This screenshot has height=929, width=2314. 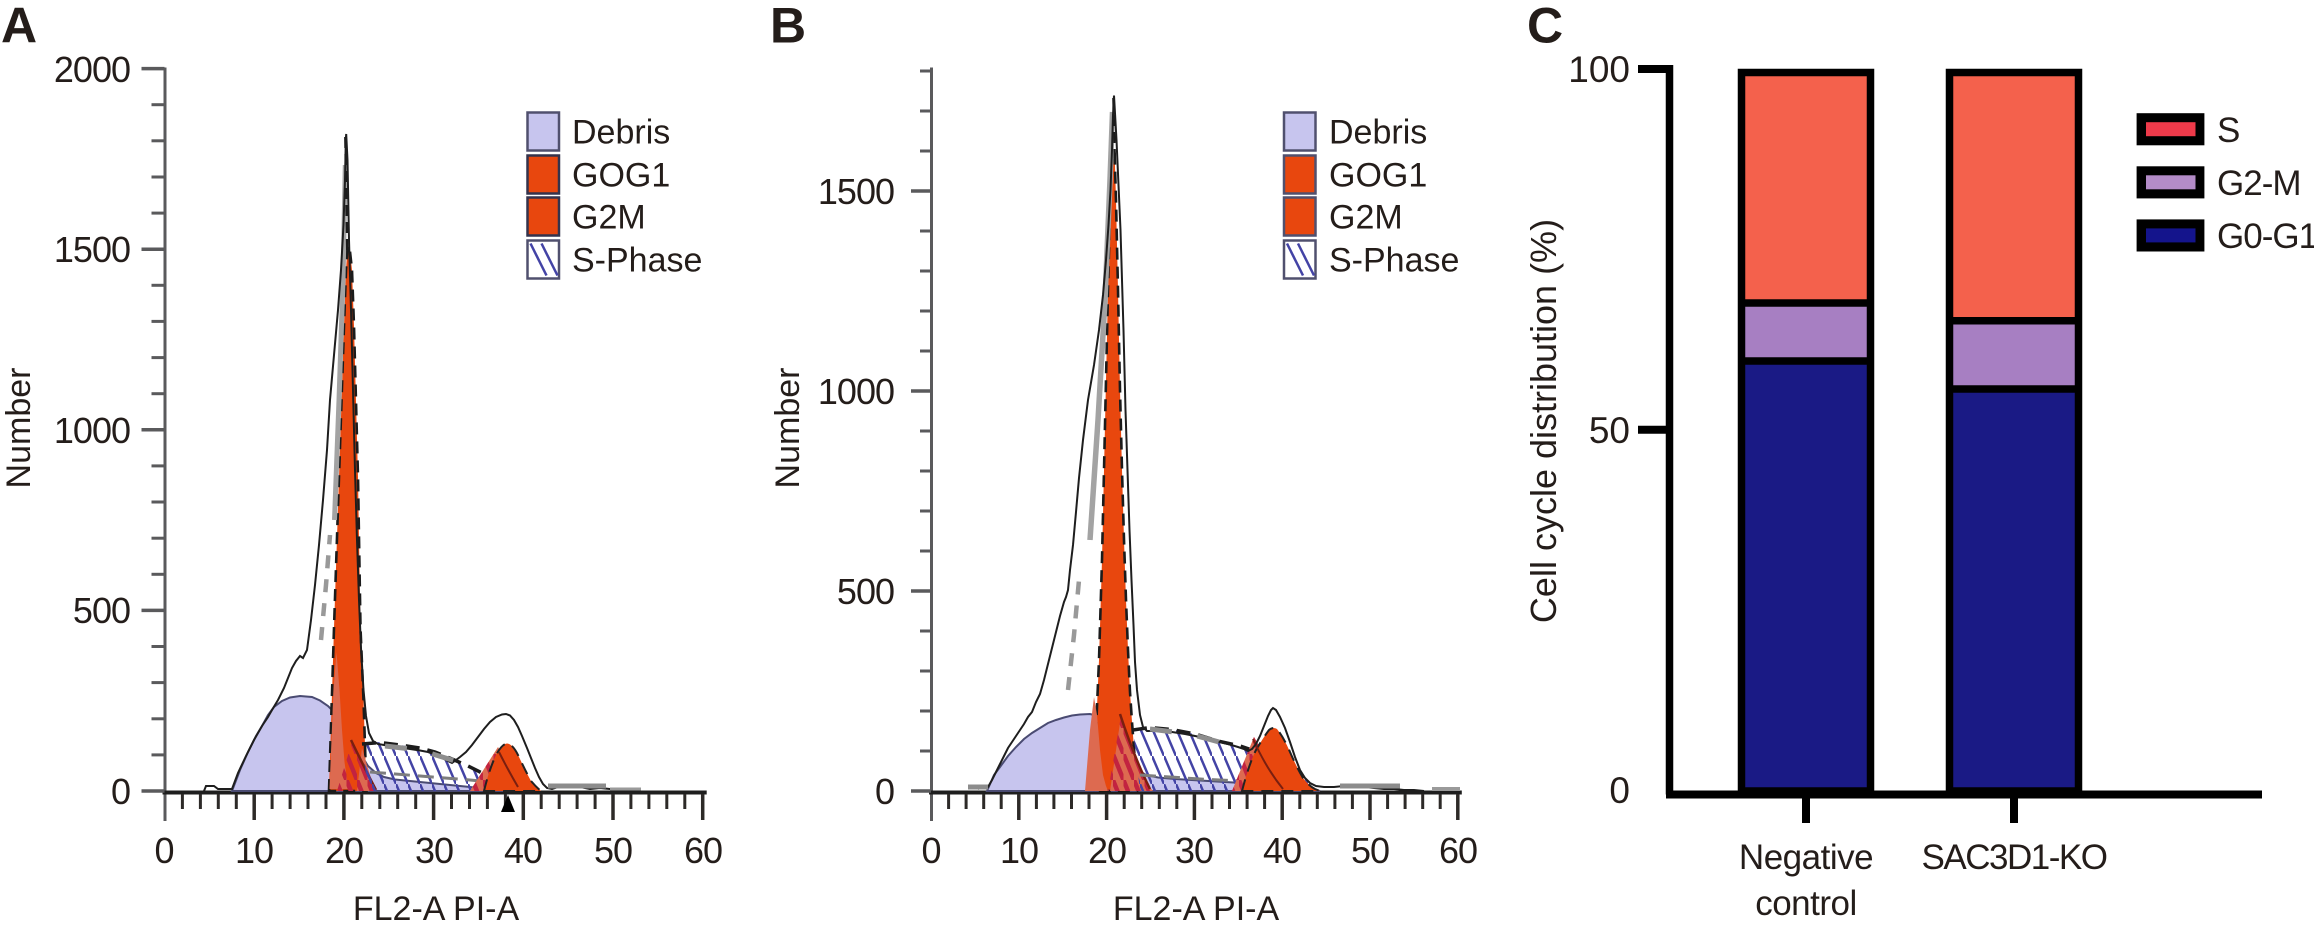 I want to click on svg-text: C, so click(x=1545, y=27).